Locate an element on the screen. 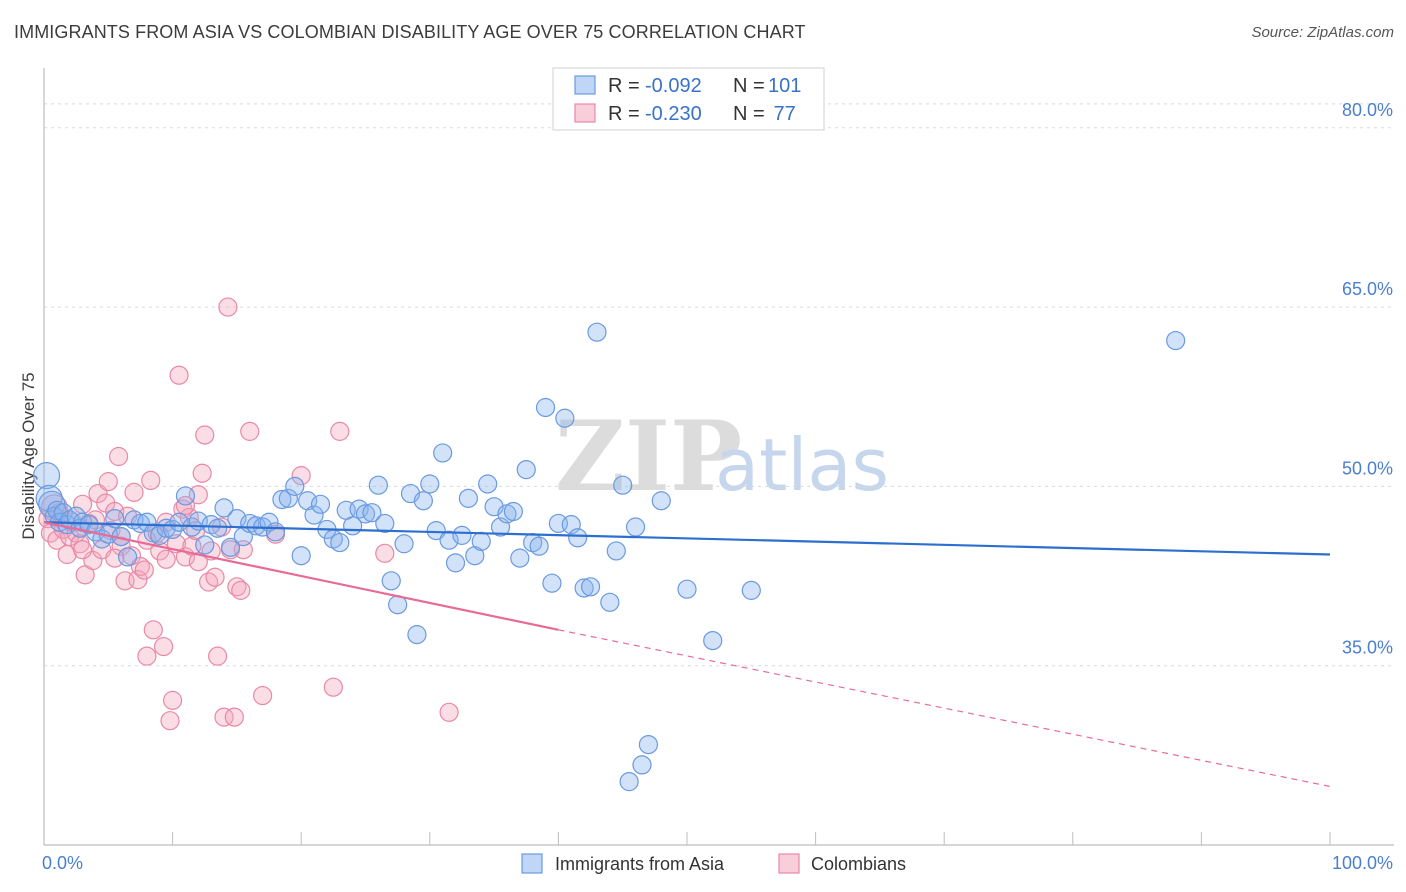 This screenshot has height=892, width=1406. legend-r-value-asia: -0.092 is located at coordinates (673, 86).